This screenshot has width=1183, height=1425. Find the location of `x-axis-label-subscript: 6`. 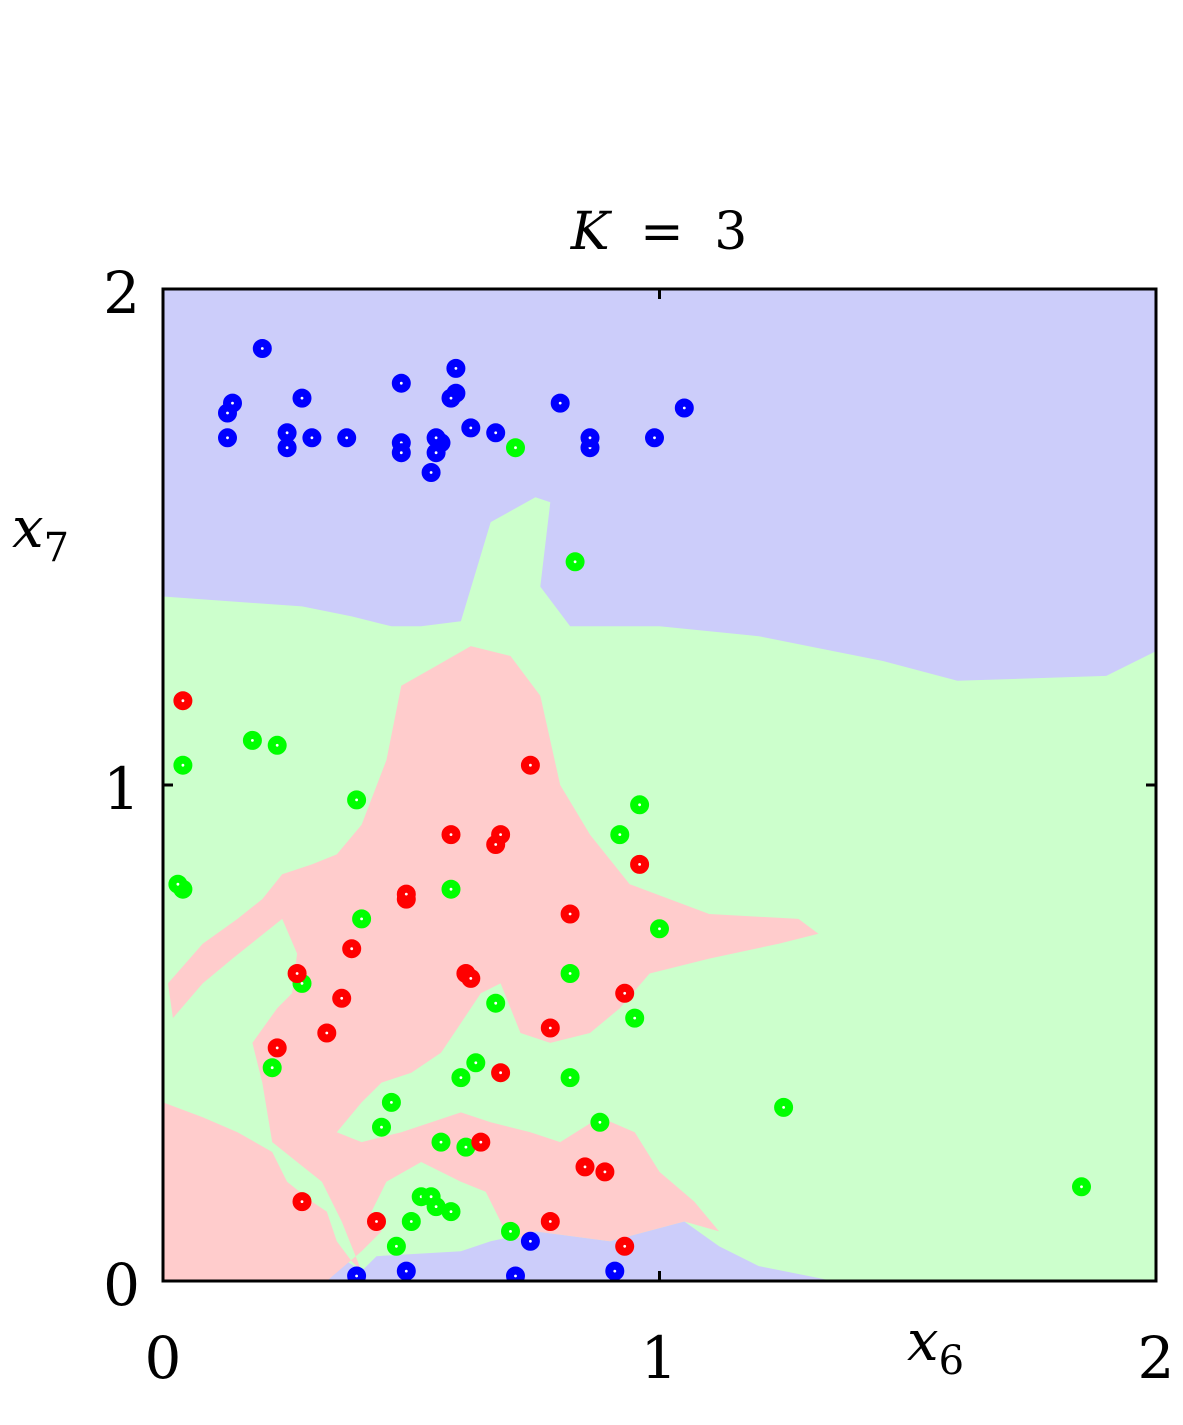

x-axis-label-subscript: 6 is located at coordinates (951, 1361).